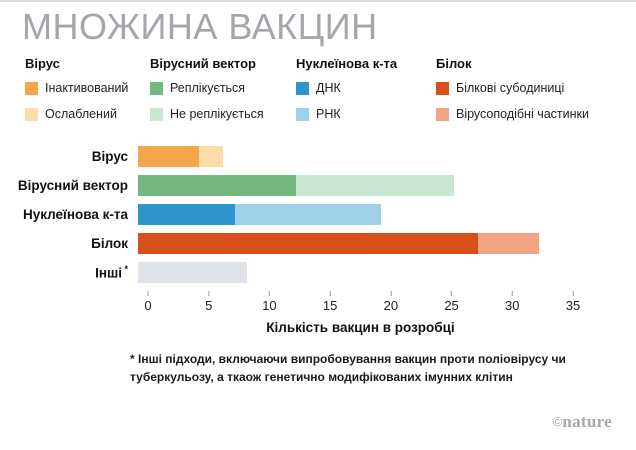 The image size is (636, 450). I want to click on category-label: Вірусний вектор, so click(72, 185).